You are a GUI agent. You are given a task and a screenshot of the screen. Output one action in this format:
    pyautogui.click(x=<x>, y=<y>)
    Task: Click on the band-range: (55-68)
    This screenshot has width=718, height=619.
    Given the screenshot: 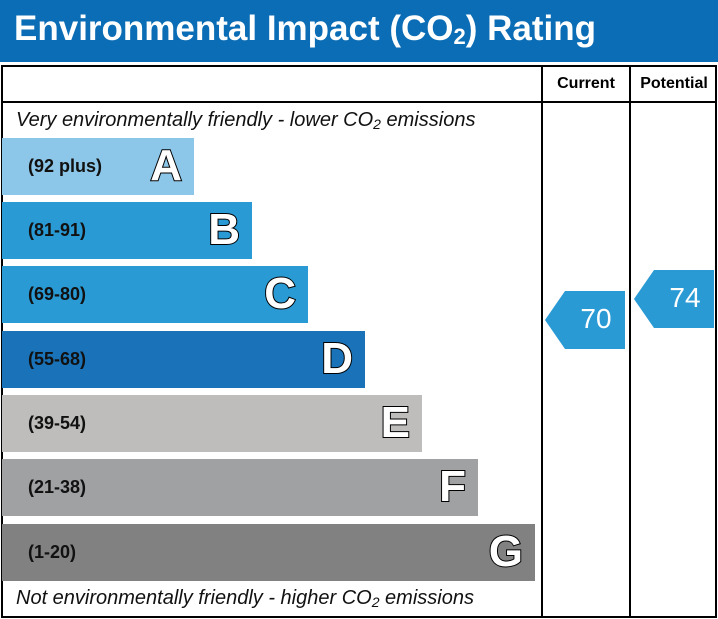 What is the action you would take?
    pyautogui.click(x=57, y=359)
    